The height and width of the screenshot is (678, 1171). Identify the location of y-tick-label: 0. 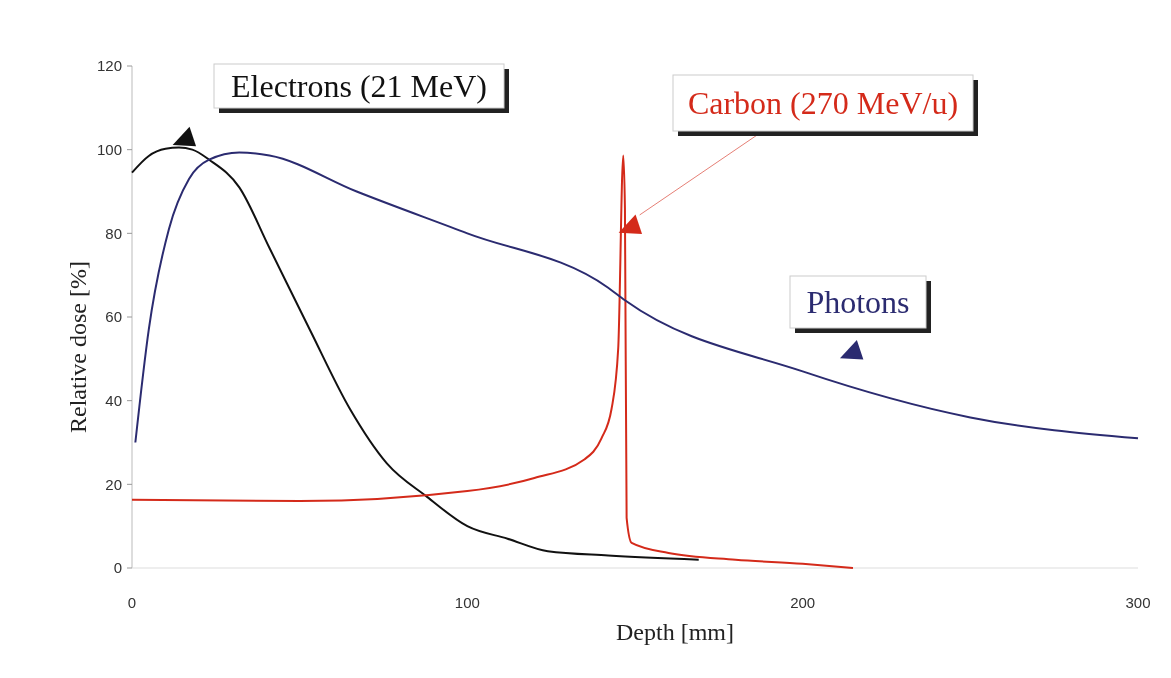
(117, 568).